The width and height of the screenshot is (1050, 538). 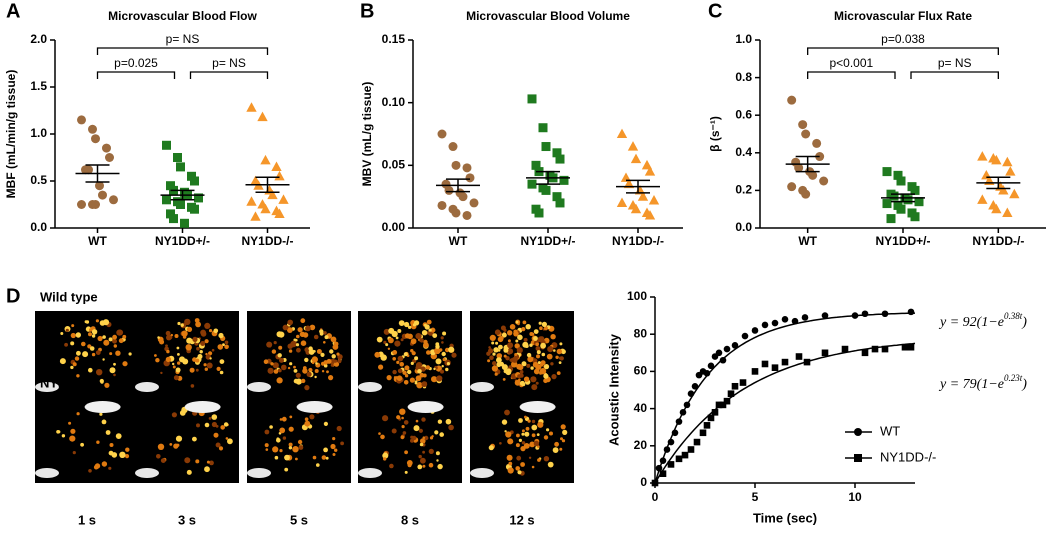 I want to click on y-tick-label: 20, so click(x=641, y=445).